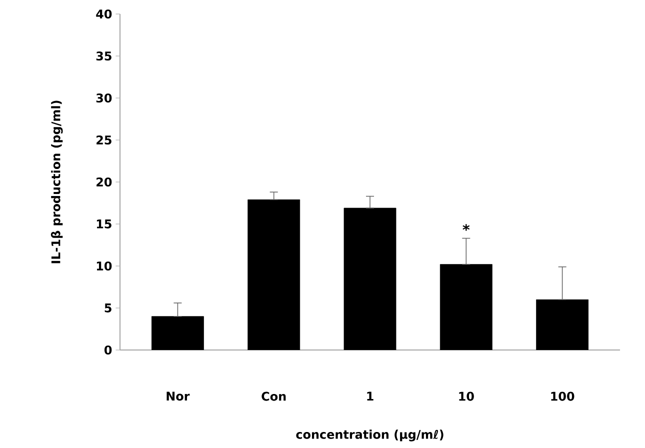 The image size is (645, 448). What do you see at coordinates (104, 98) in the screenshot?
I see `y-tick-label: 30` at bounding box center [104, 98].